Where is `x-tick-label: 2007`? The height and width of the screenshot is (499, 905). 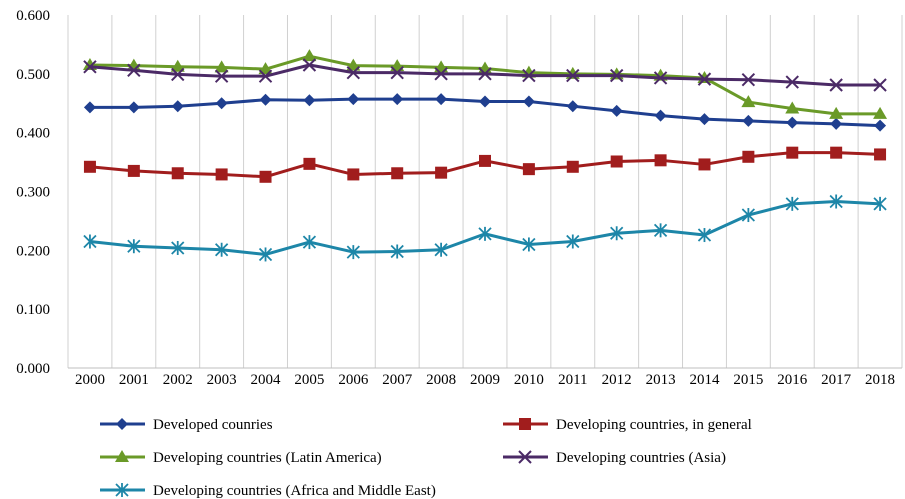 x-tick-label: 2007 is located at coordinates (397, 380).